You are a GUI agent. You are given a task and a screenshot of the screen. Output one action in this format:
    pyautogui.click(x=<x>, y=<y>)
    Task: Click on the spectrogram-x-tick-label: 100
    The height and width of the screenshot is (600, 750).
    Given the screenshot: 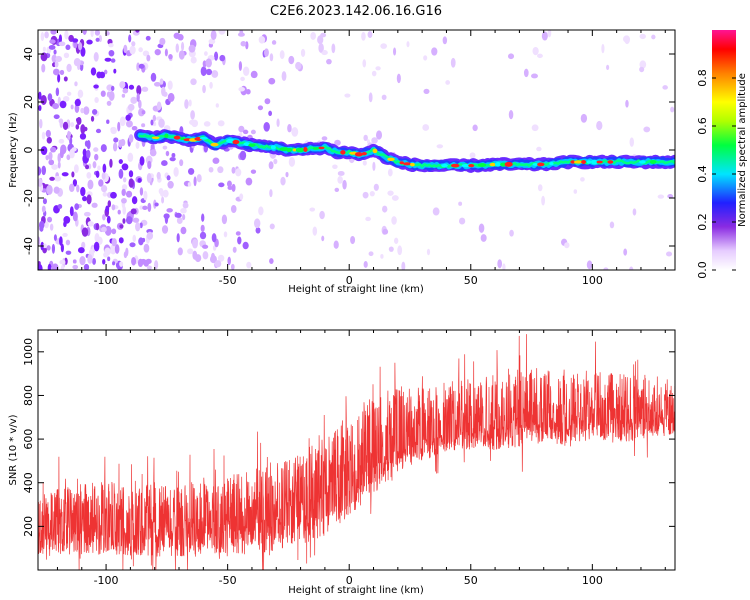 What is the action you would take?
    pyautogui.click(x=592, y=280)
    